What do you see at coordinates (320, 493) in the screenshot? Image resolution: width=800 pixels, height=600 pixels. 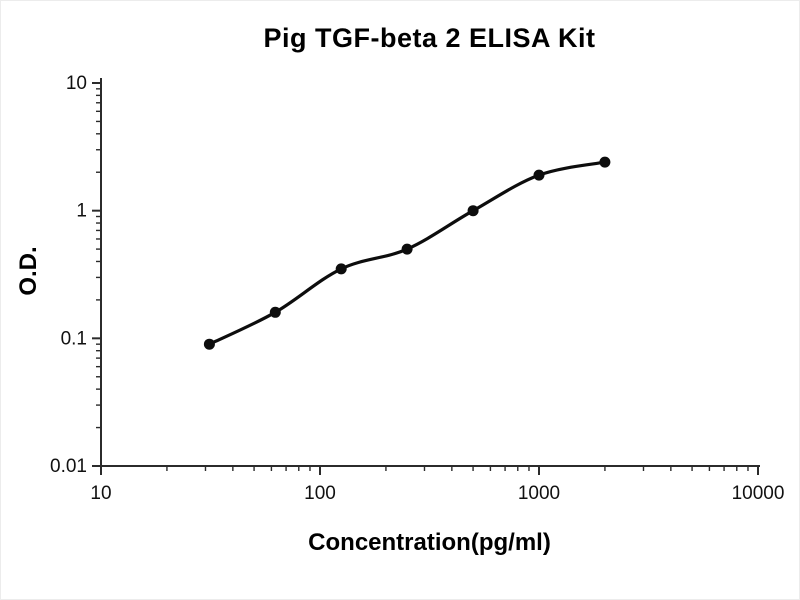 I see `x-tick-label: 100` at bounding box center [320, 493].